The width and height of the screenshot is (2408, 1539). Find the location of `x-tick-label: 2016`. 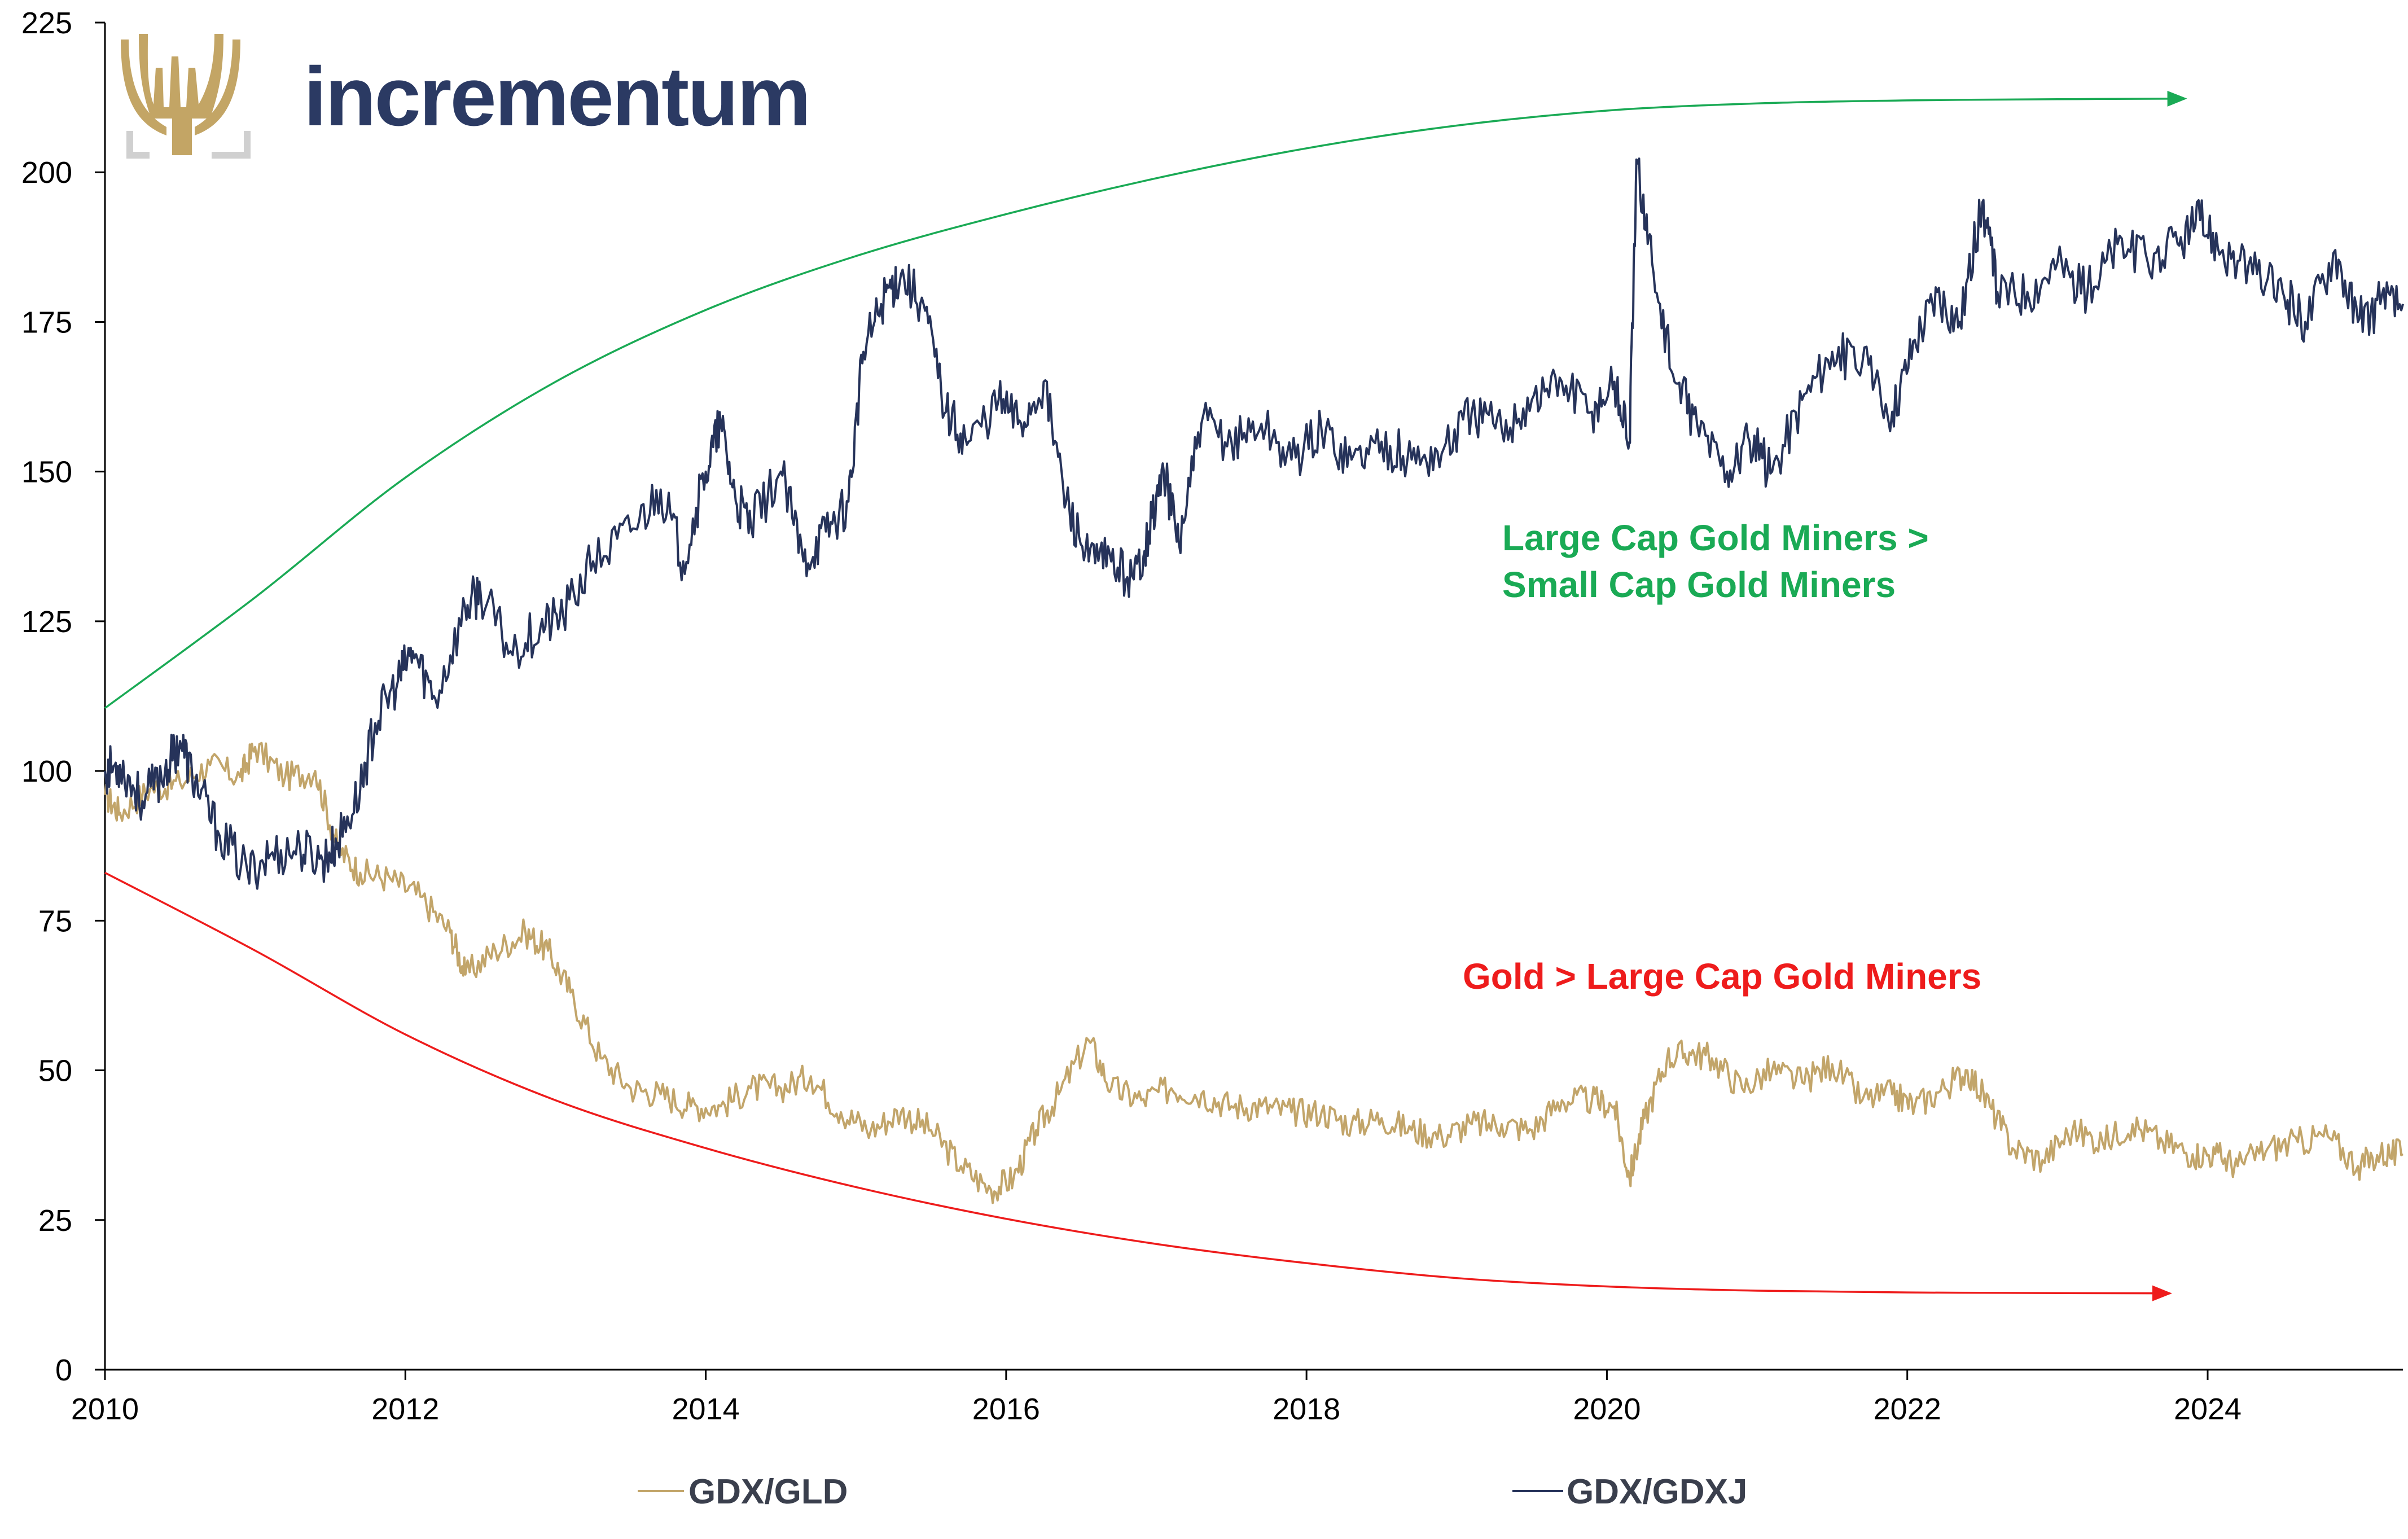

x-tick-label: 2016 is located at coordinates (1006, 1409).